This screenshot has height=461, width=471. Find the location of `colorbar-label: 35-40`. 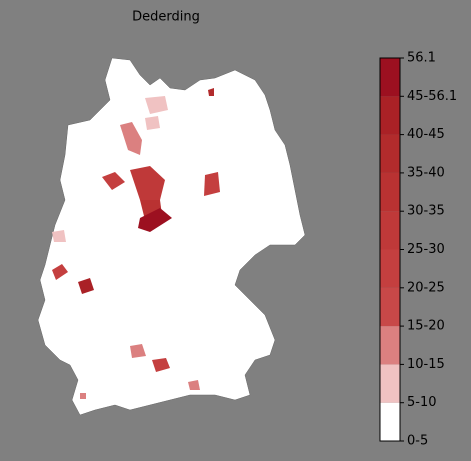

colorbar-label: 35-40 is located at coordinates (426, 172).